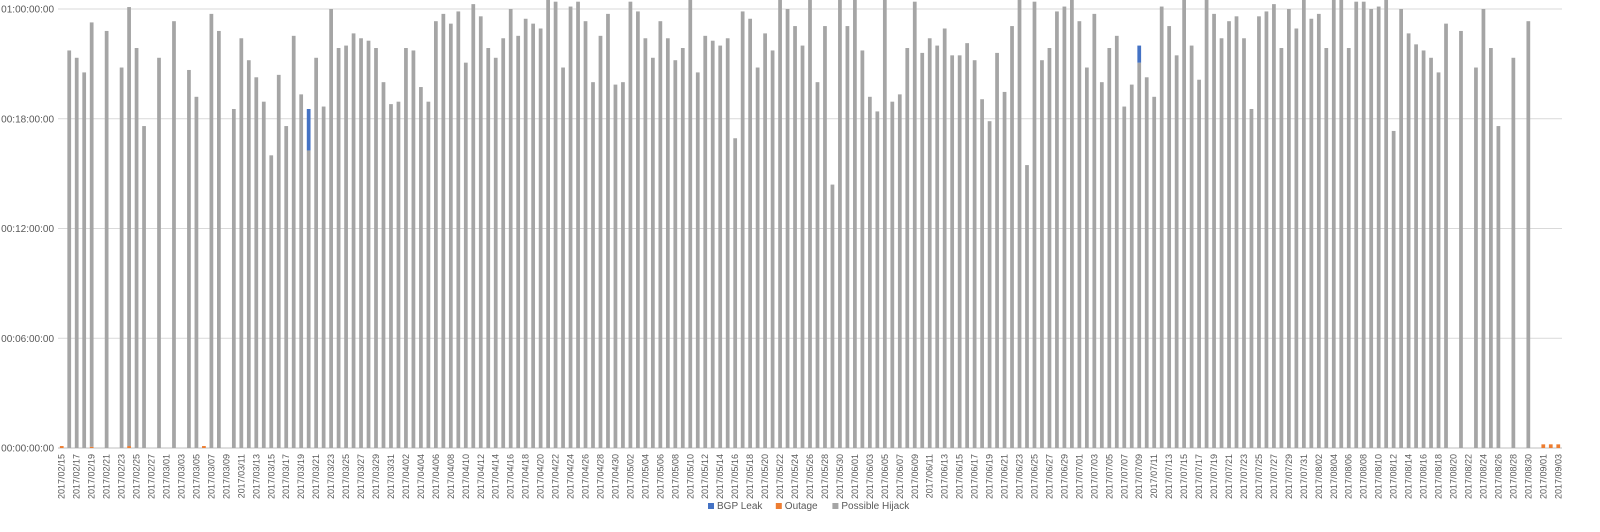 The width and height of the screenshot is (1600, 532). I want to click on x-tick-label: 2017/07/09, so click(1139, 476).